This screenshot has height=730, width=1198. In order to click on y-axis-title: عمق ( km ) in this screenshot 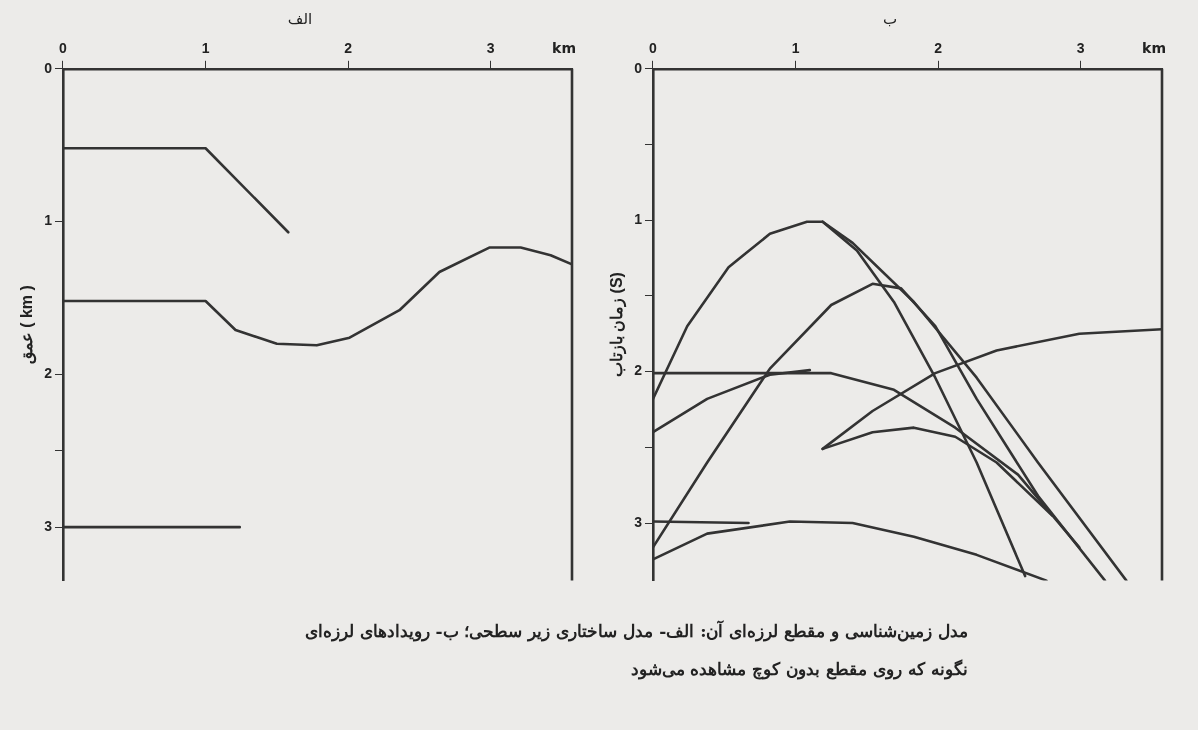, I will do `click(28, 325)`.